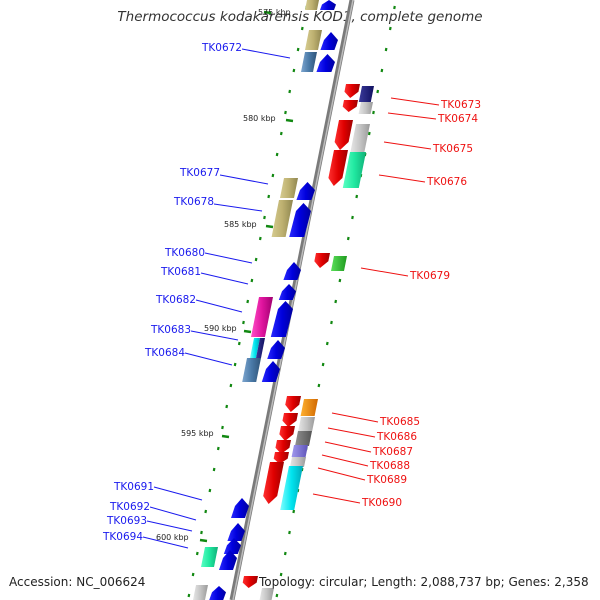  What do you see at coordinates (240, 508) in the screenshot?
I see `gene-feature-tk0691` at bounding box center [240, 508].